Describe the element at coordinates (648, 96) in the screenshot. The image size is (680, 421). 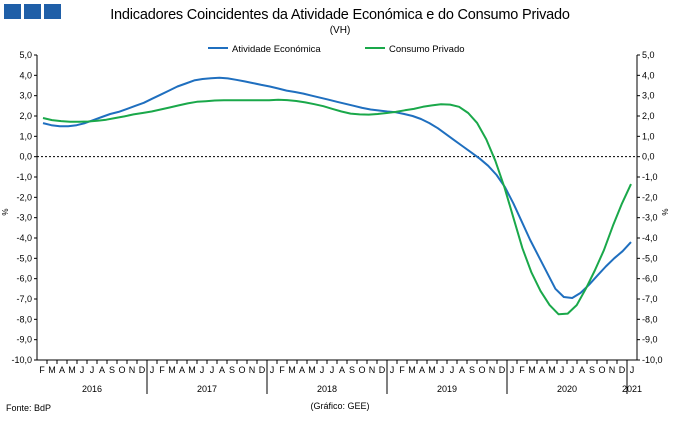
I see `y-tick-label-right: 3,0` at that location.